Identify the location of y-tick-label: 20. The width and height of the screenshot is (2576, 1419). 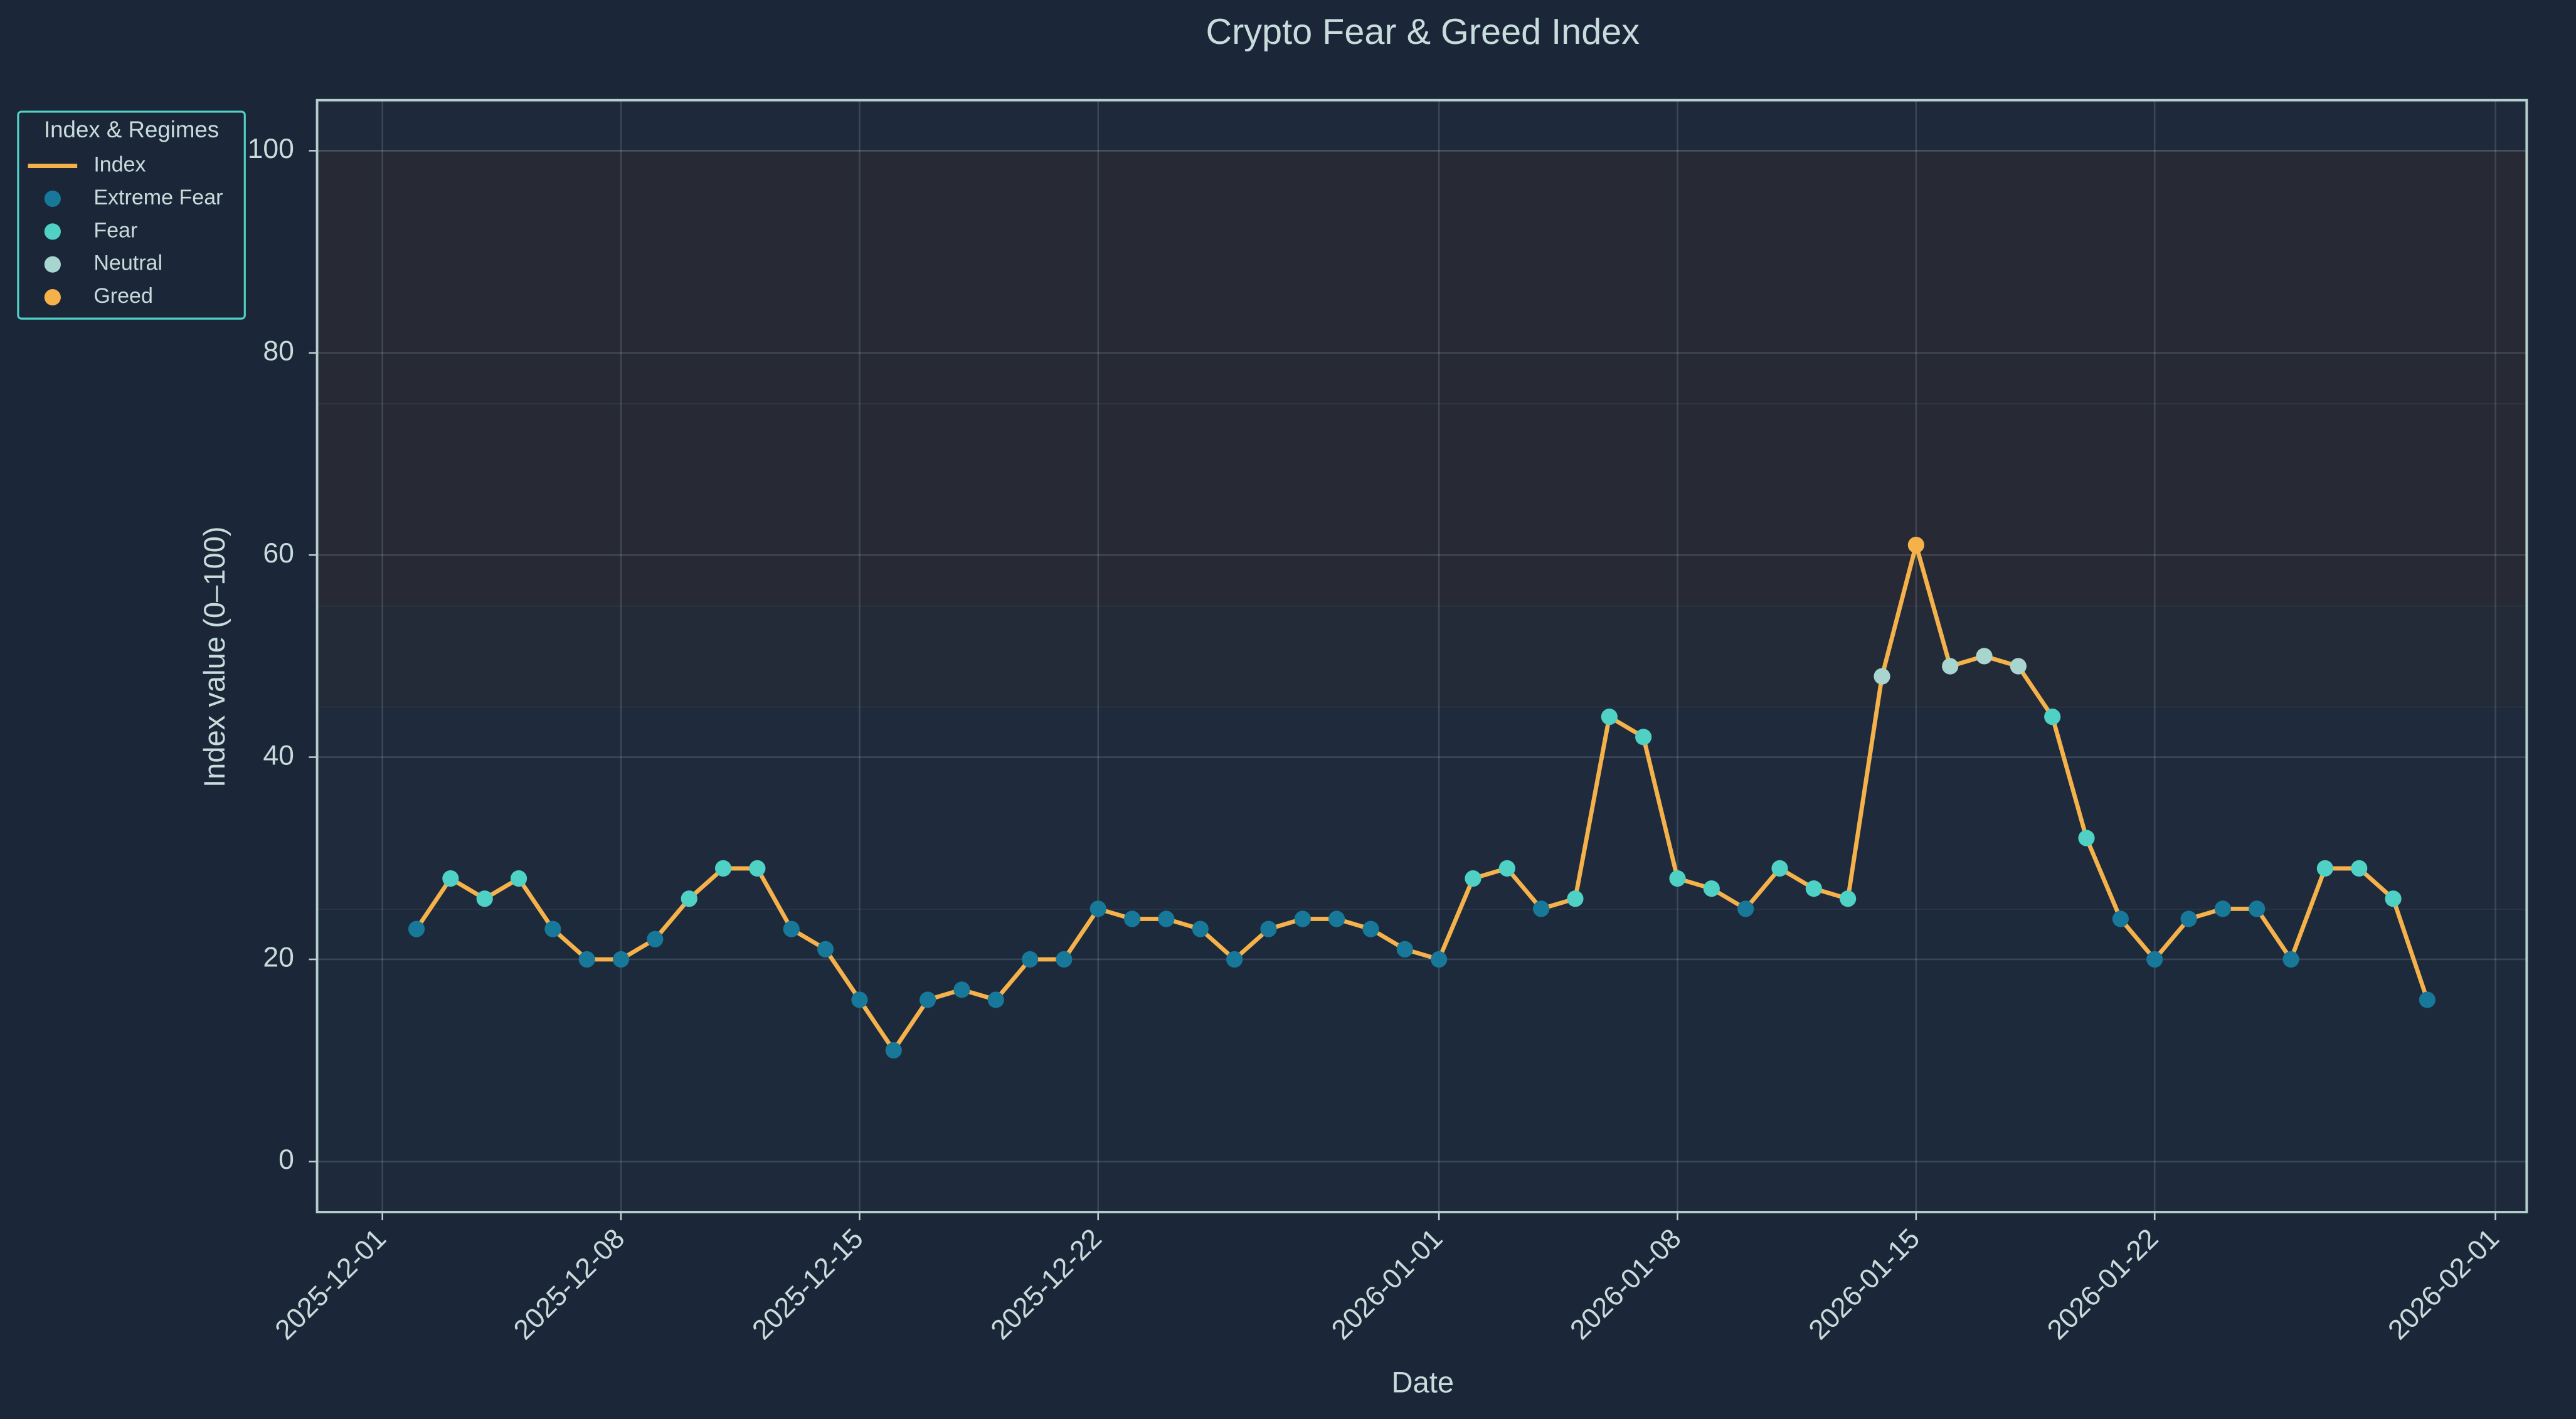
(278, 958).